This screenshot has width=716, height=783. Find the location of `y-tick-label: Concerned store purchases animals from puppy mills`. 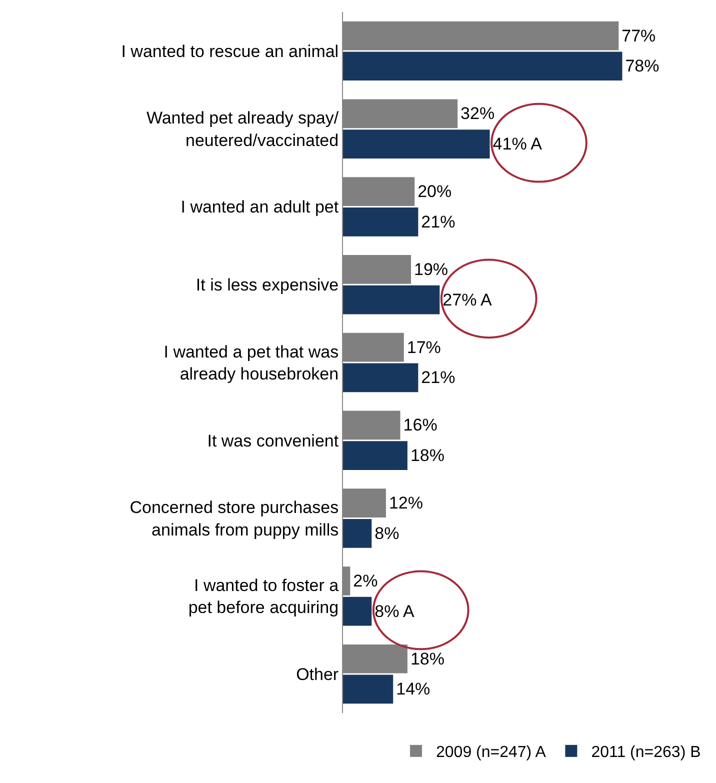

y-tick-label: Concerned store purchases animals from puppy mills is located at coordinates (234, 519).